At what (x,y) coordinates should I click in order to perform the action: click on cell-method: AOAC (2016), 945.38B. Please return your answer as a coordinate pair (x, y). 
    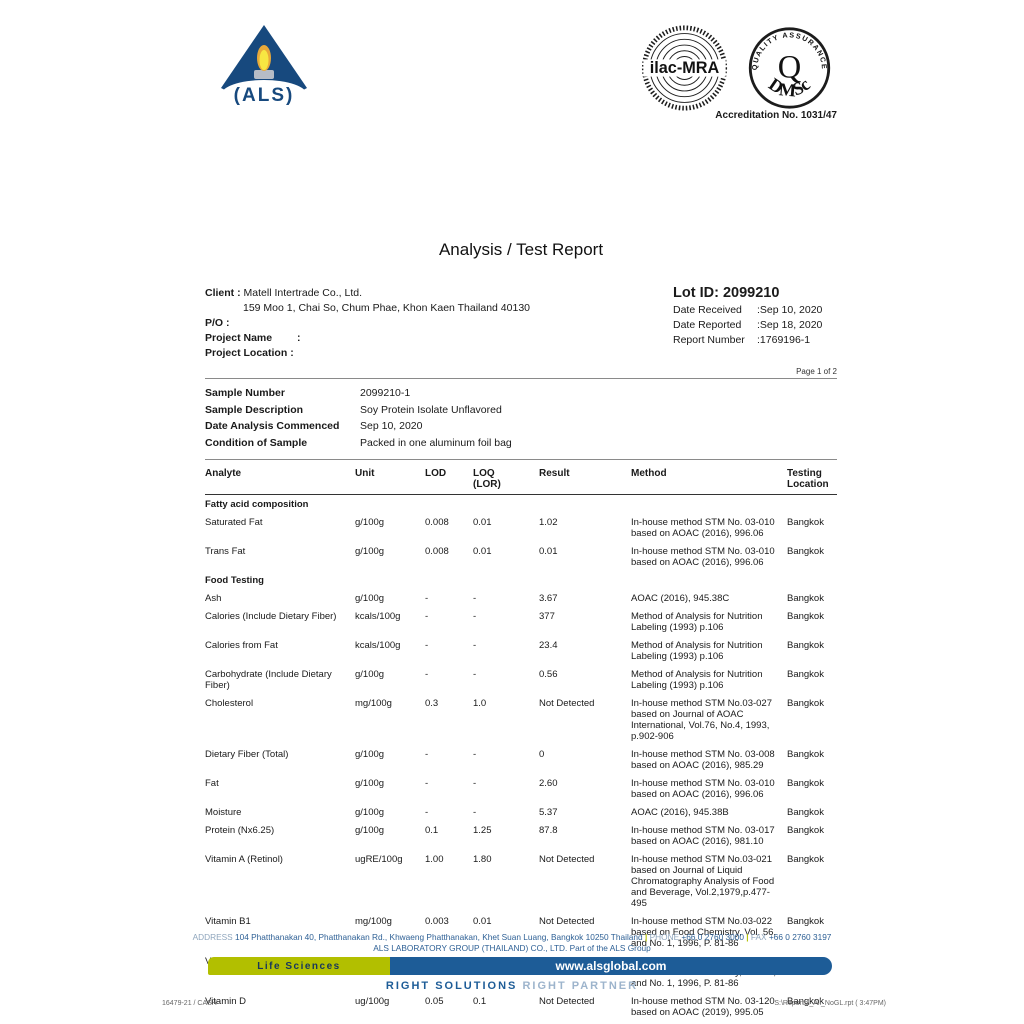
    Looking at the image, I should click on (680, 812).